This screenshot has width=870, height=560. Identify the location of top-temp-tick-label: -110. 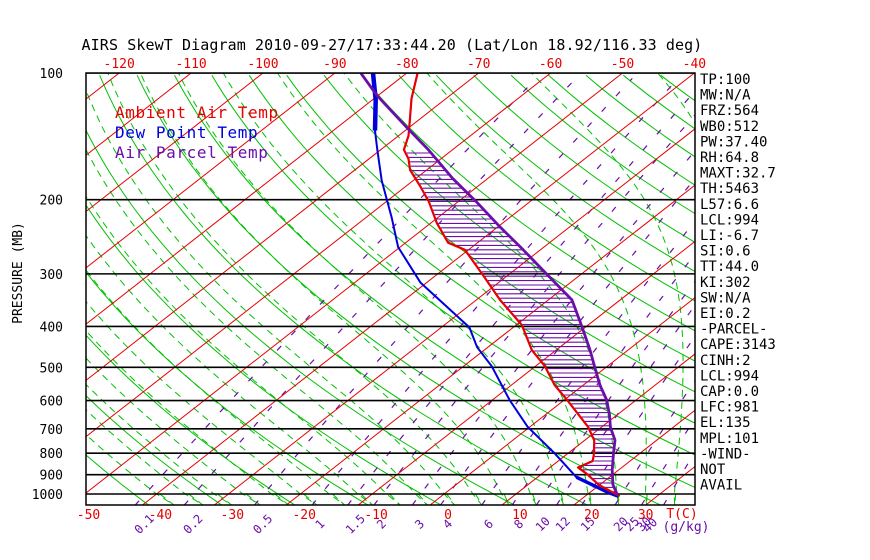
(190, 64).